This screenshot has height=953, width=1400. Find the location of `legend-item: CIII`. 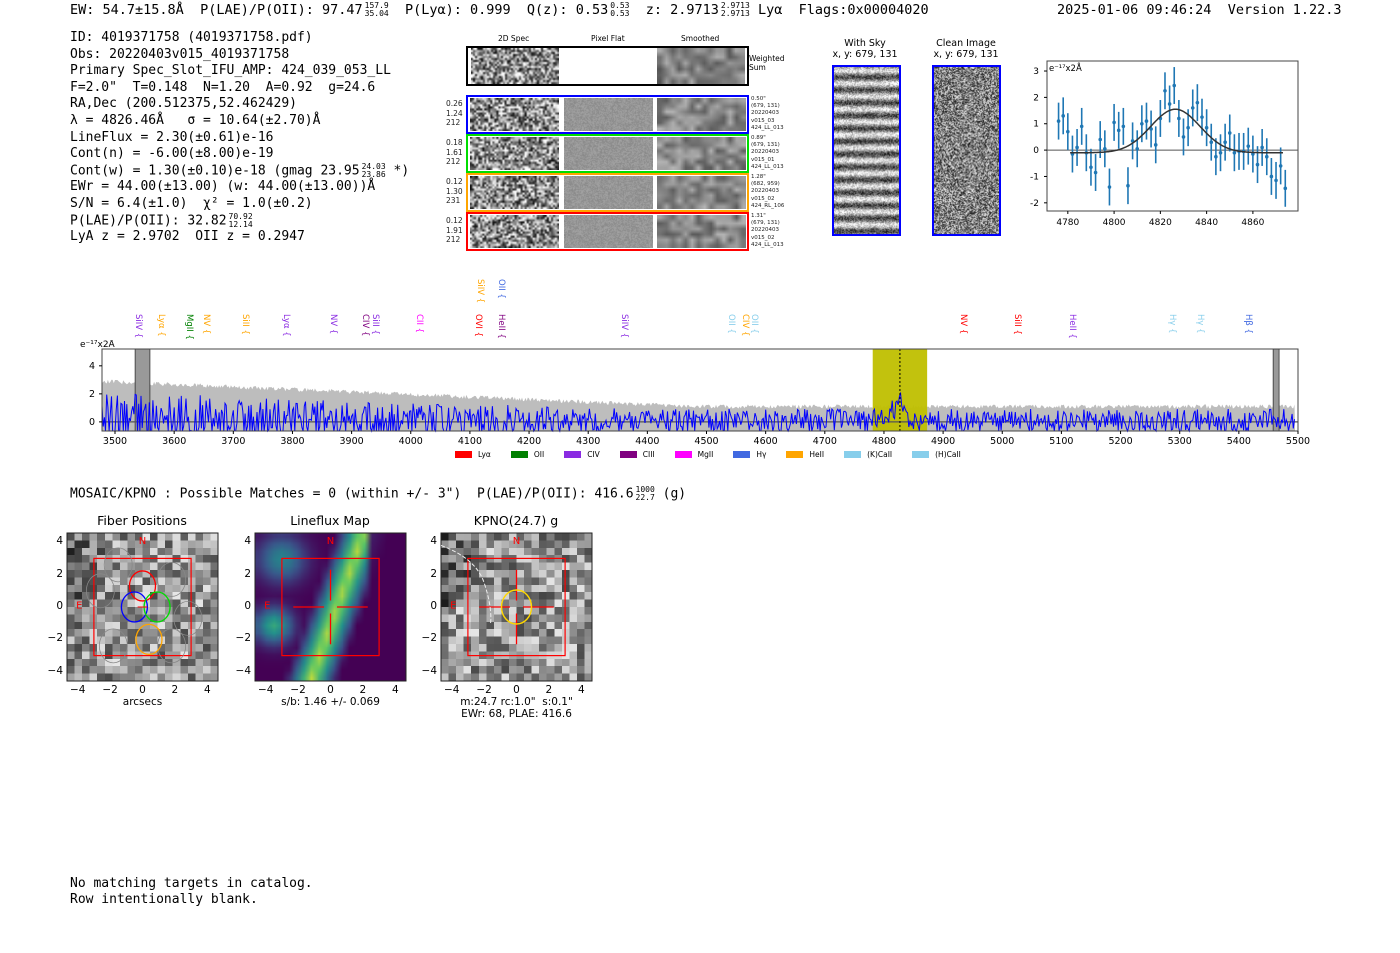

legend-item: CIII is located at coordinates (637, 454).